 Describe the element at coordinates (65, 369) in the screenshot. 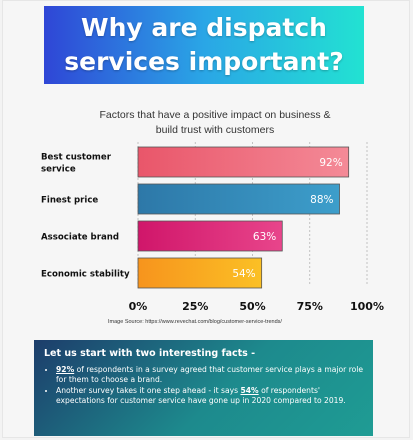

I see `fact-highlight: 92%` at that location.